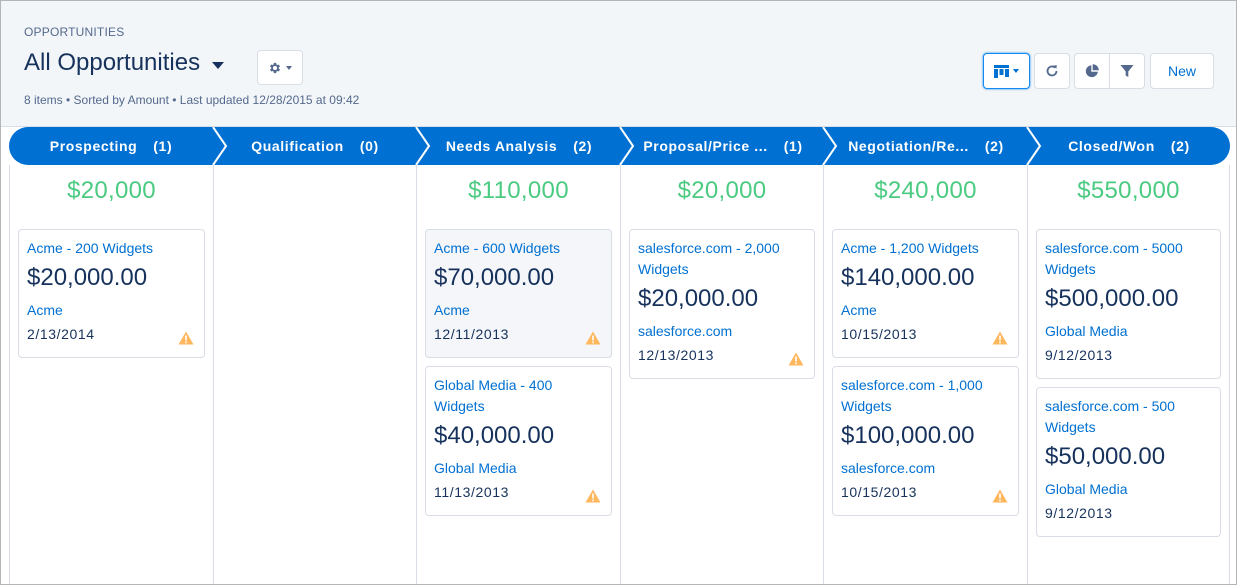 This screenshot has width=1237, height=585. I want to click on opportunity-name-link: salesforce.com - 2,000 Widgets, so click(709, 258).